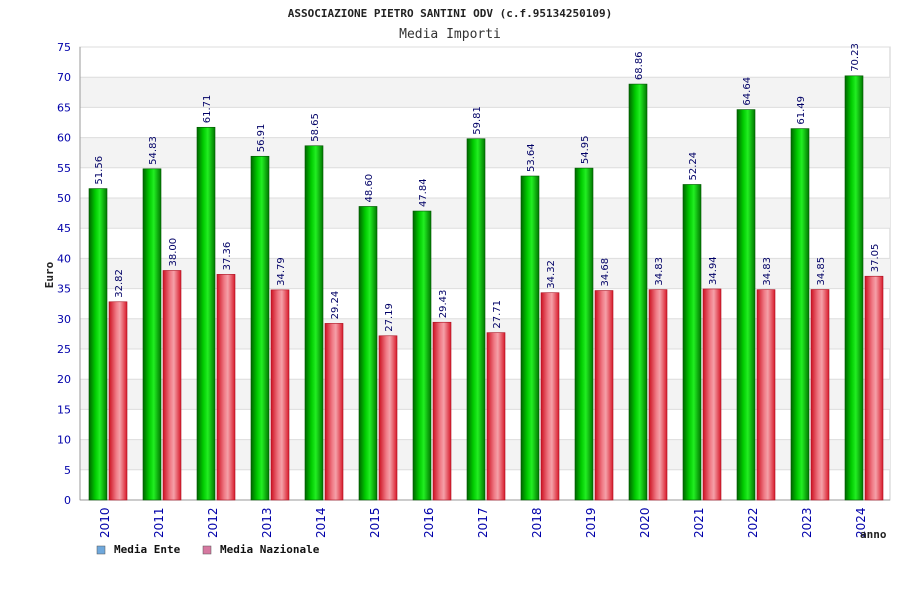 Image resolution: width=900 pixels, height=600 pixels. I want to click on data-label: 27.71, so click(497, 314).